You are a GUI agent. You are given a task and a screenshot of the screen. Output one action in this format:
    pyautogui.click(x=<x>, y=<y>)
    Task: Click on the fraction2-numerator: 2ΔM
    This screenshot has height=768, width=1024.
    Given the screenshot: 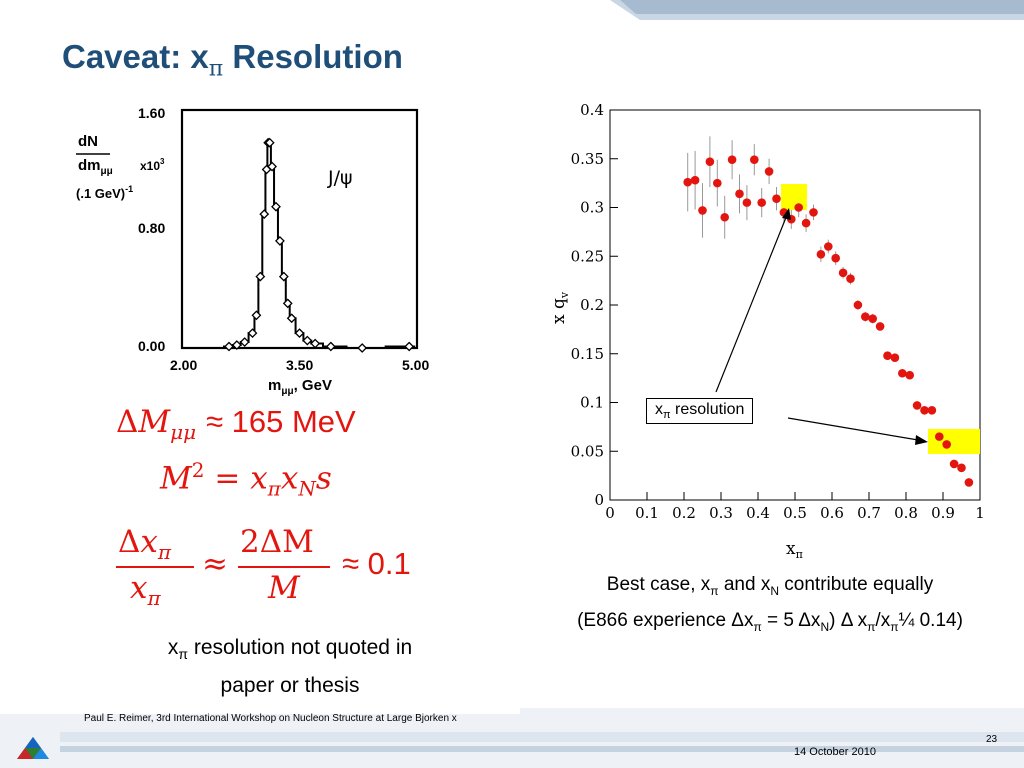 What is the action you would take?
    pyautogui.click(x=277, y=542)
    